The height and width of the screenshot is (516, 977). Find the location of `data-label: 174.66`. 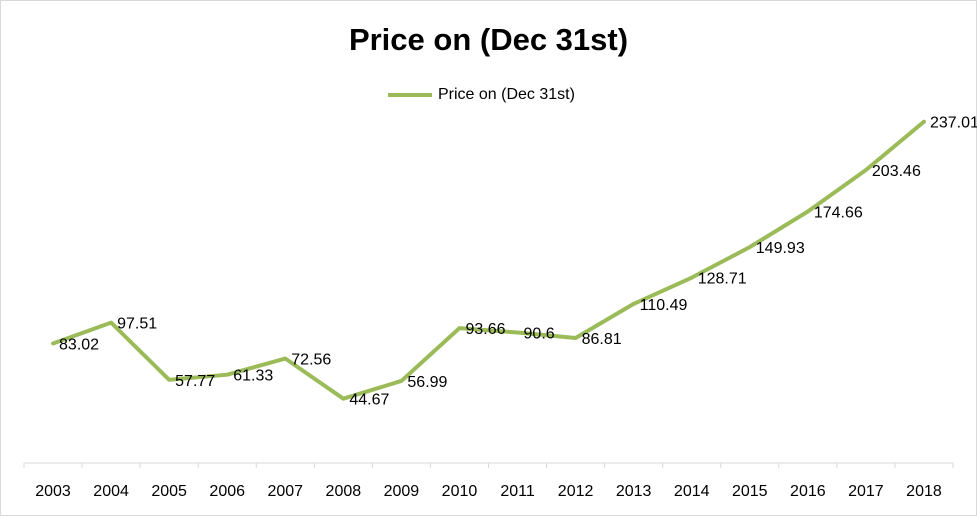

data-label: 174.66 is located at coordinates (838, 212).